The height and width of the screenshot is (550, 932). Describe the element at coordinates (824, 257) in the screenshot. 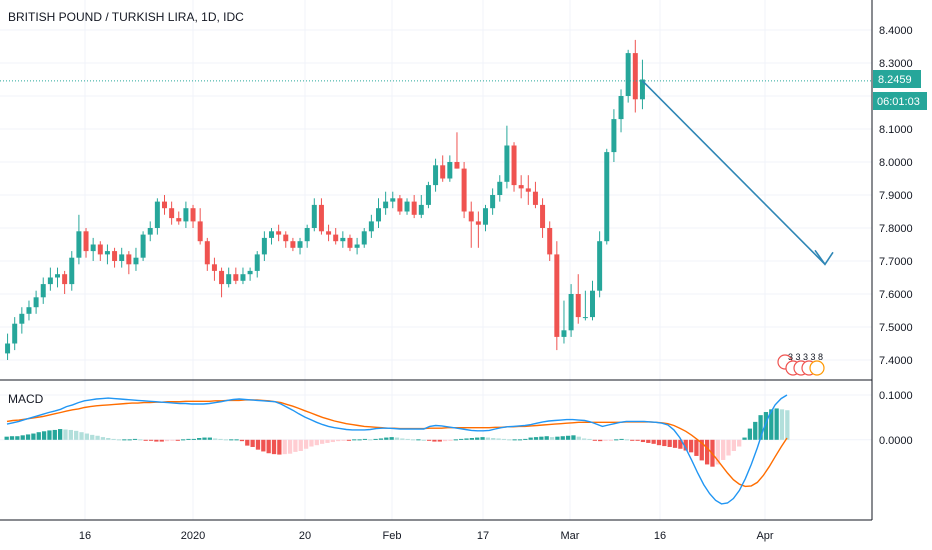

I see `forecast-arrow-head` at that location.